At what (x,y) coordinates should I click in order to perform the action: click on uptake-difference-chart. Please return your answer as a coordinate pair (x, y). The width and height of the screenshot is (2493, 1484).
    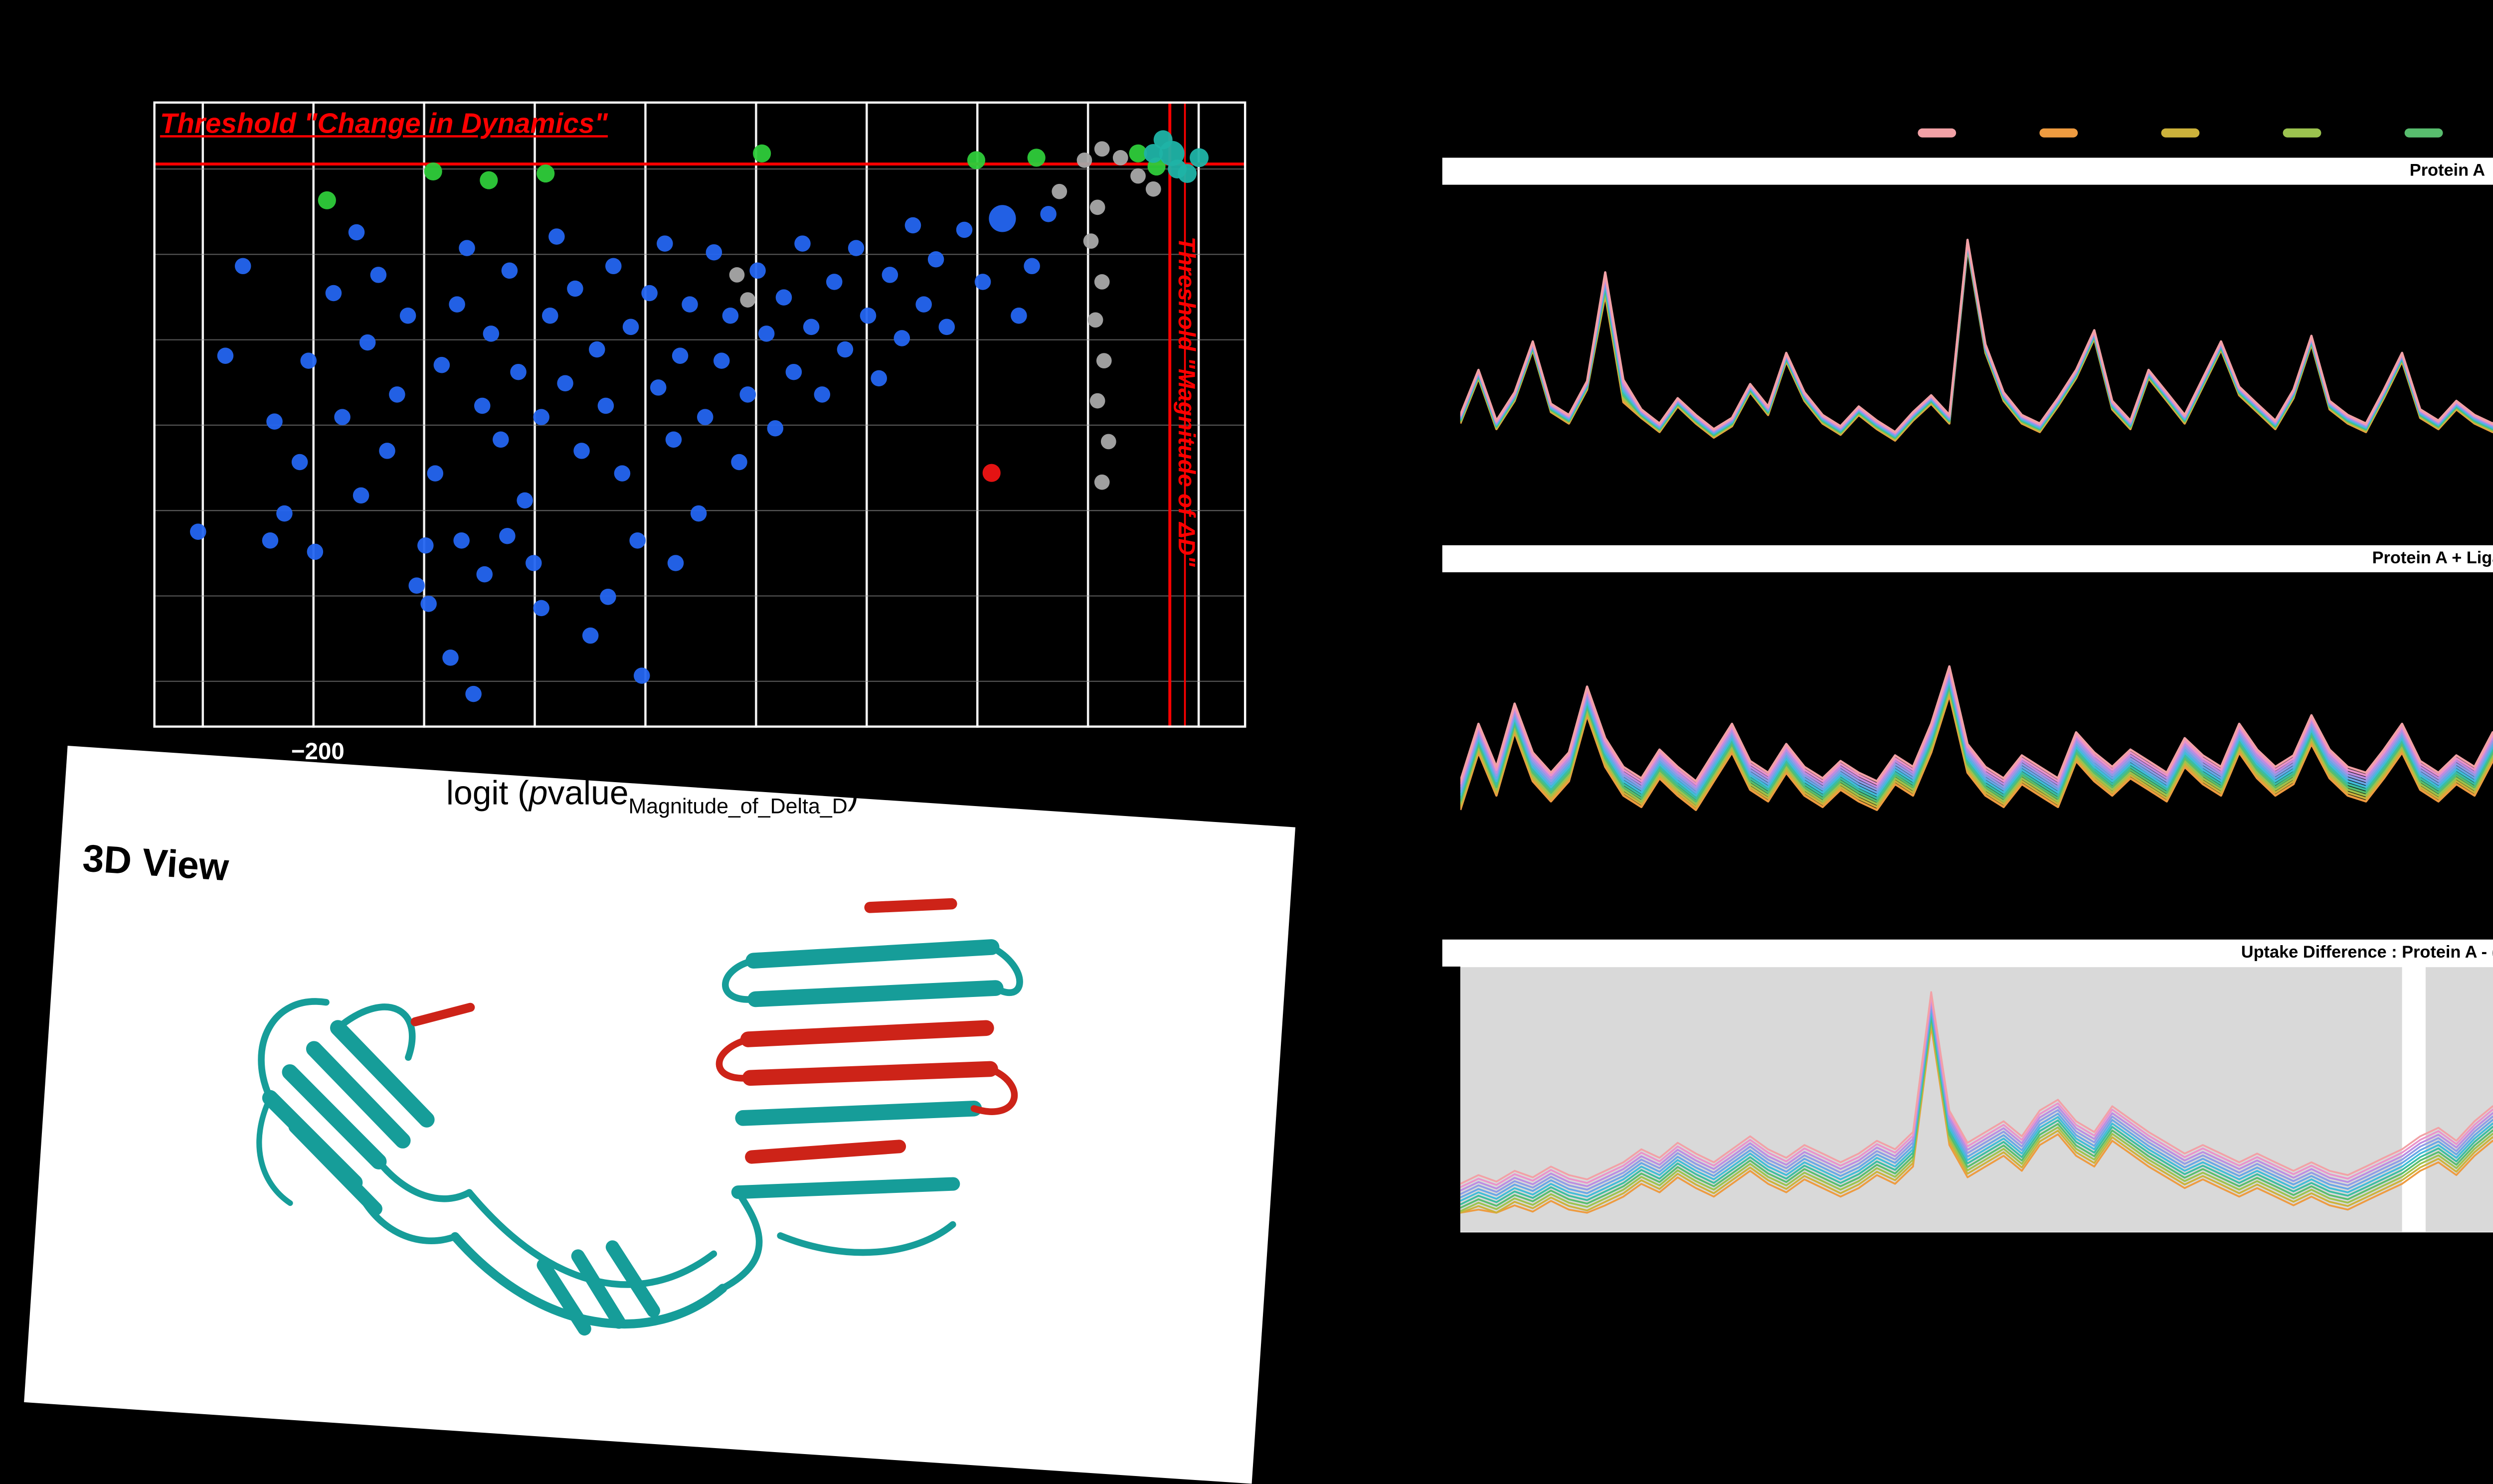
    Looking at the image, I should click on (1976, 1099).